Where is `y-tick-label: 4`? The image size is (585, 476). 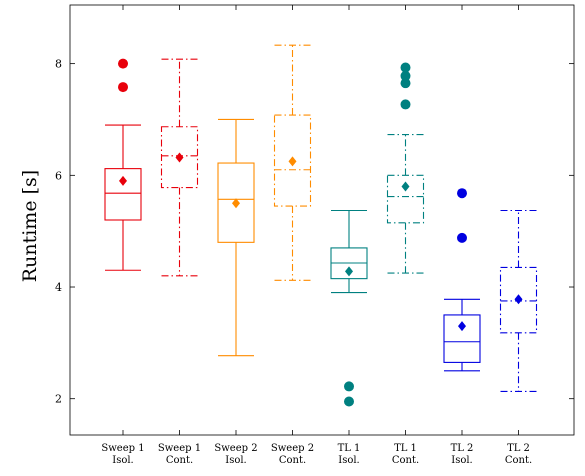 y-tick-label: 4 is located at coordinates (58, 287).